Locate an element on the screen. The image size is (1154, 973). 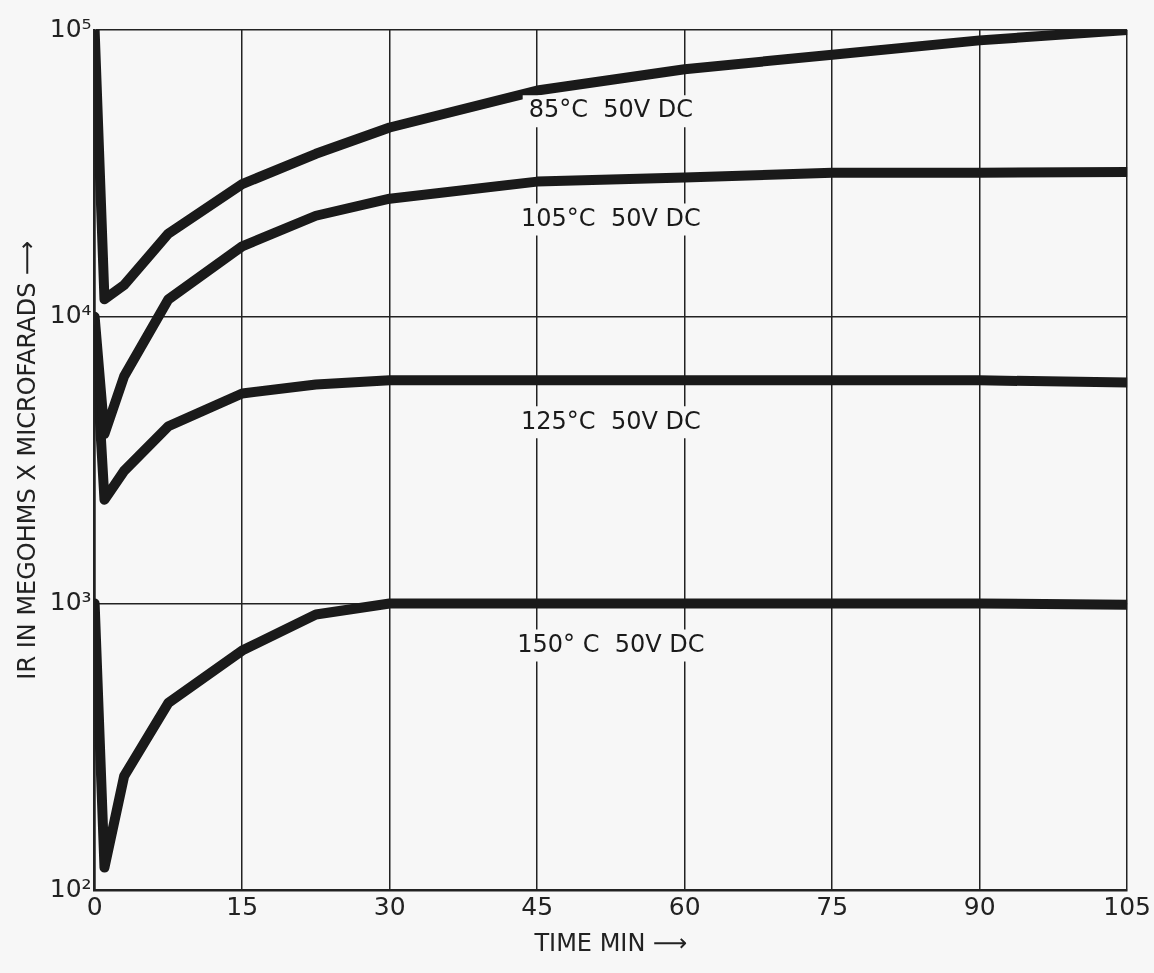
series-label: 125°C 50V DC is located at coordinates (611, 420).